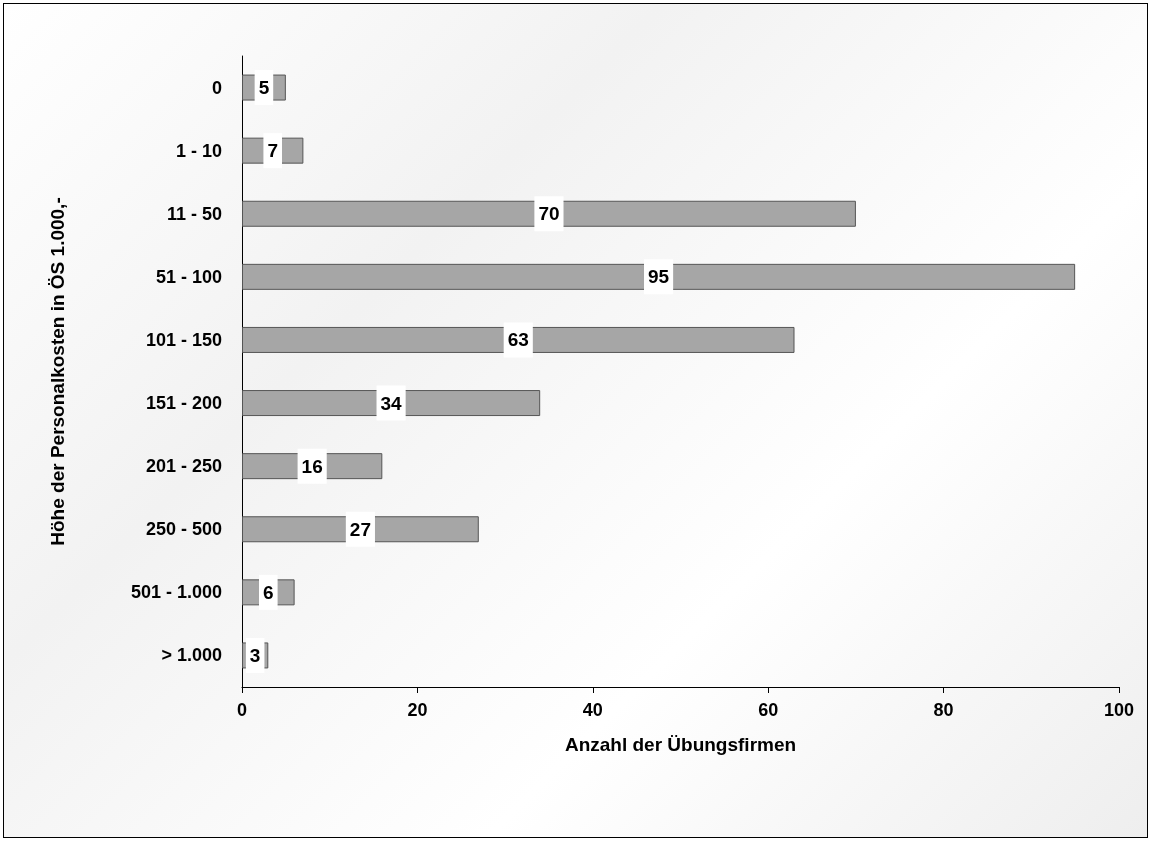 The height and width of the screenshot is (841, 1151). I want to click on x-tick-label: 100, so click(1119, 710).